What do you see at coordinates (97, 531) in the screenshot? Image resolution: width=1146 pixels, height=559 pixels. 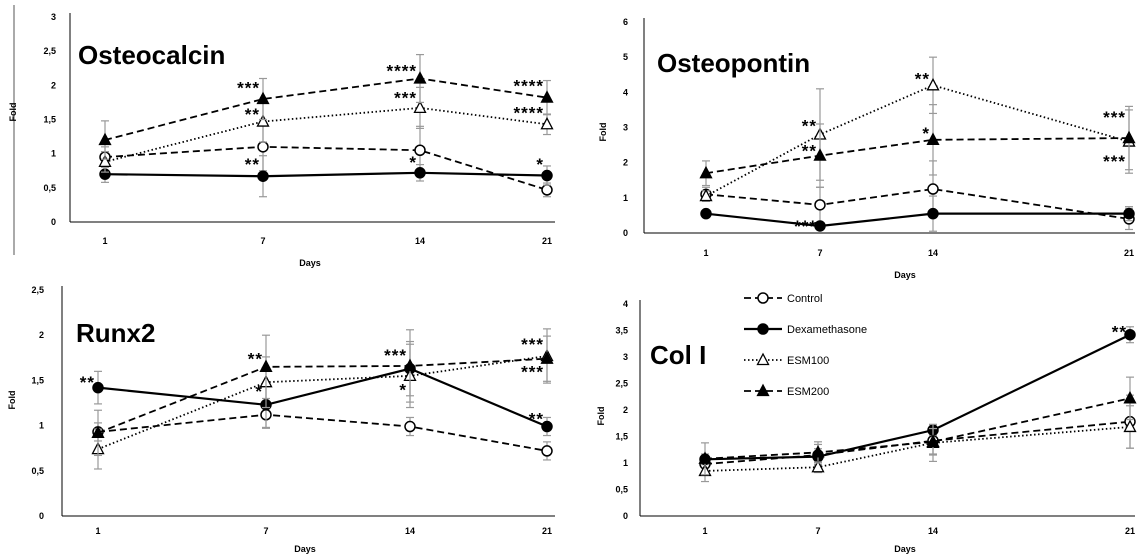 I see `x-tick-label: 1` at bounding box center [97, 531].